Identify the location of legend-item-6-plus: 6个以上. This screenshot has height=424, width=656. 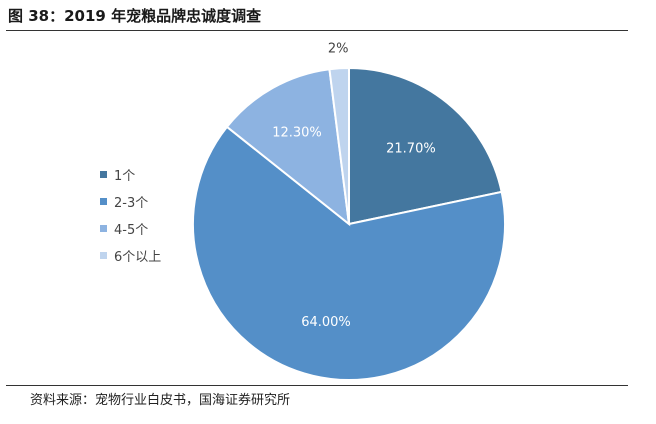
(130, 255).